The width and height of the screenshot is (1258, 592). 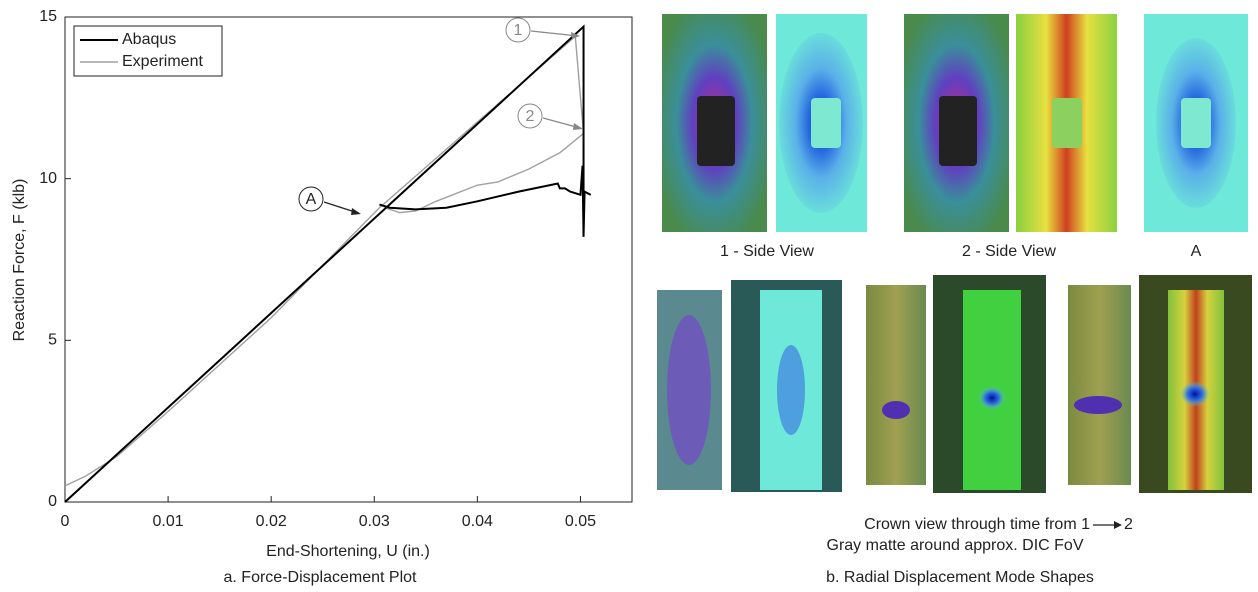 I want to click on y-tick-label: 15, so click(x=48, y=16).